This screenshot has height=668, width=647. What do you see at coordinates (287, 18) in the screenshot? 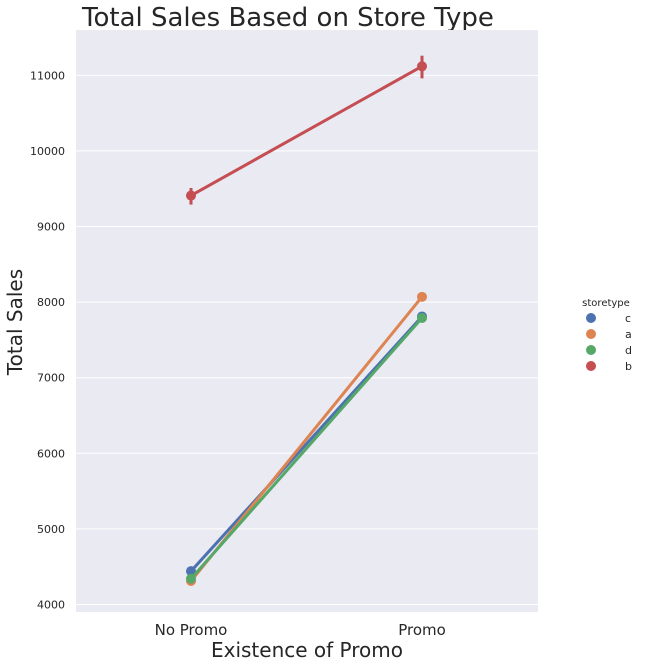
I see `chart-title: Total Sales Based on Store Type` at bounding box center [287, 18].